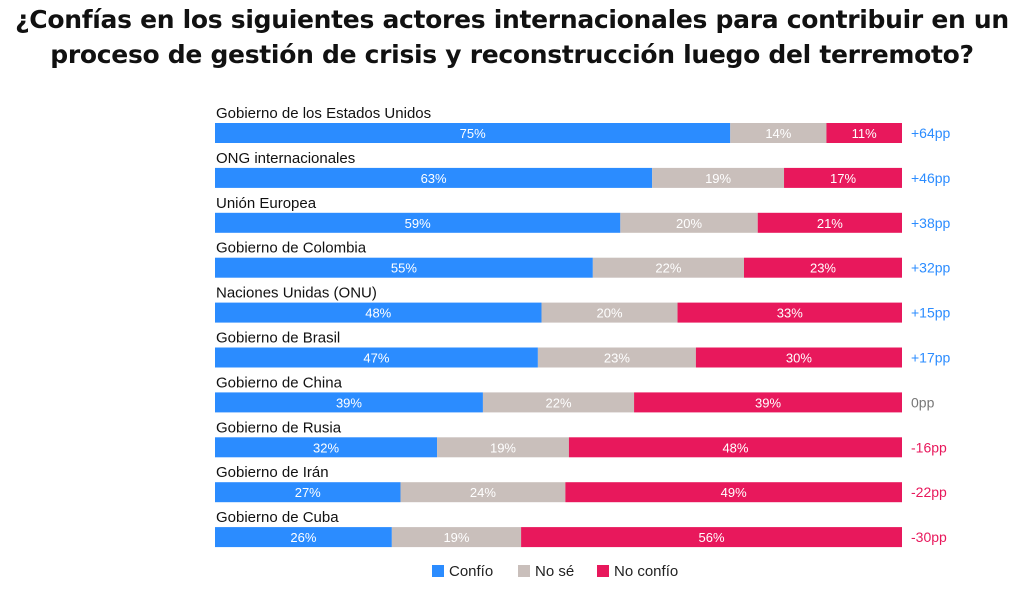 The image size is (1024, 596). What do you see at coordinates (266, 203) in the screenshot?
I see `category-label: Unión Europea` at bounding box center [266, 203].